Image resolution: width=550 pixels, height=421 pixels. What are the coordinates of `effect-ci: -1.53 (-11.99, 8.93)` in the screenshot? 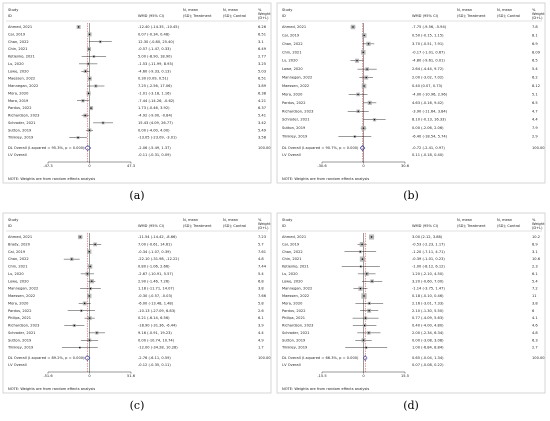 It's located at (156, 64).